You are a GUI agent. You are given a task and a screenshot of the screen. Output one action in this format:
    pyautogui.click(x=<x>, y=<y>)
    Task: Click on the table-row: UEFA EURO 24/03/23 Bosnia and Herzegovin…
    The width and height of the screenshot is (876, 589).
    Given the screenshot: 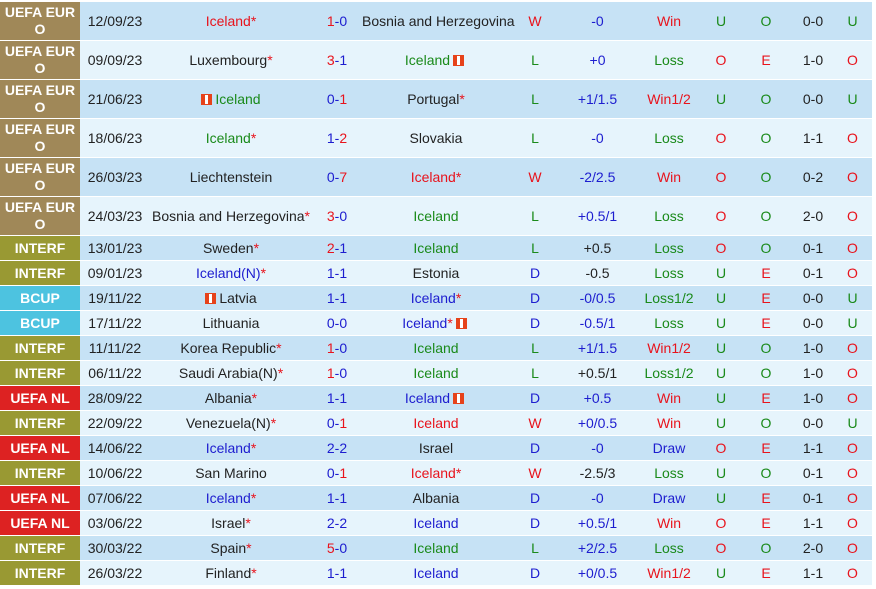 What is the action you would take?
    pyautogui.click(x=436, y=216)
    